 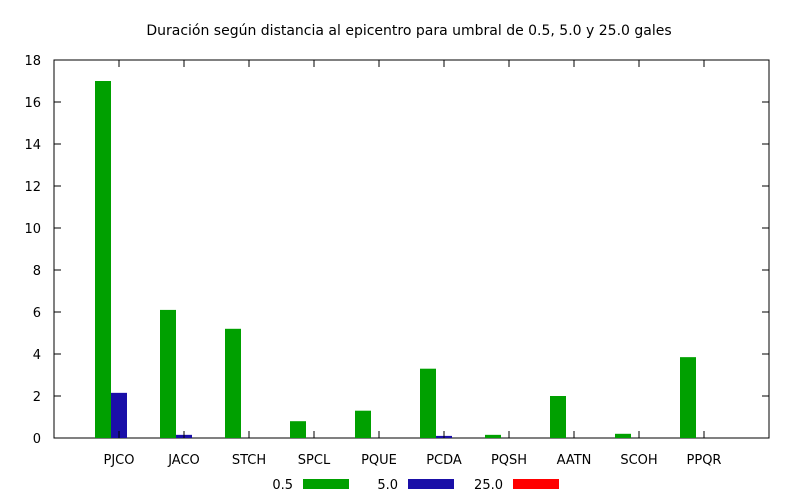 I want to click on y-tick-label: 10, so click(x=32, y=229).